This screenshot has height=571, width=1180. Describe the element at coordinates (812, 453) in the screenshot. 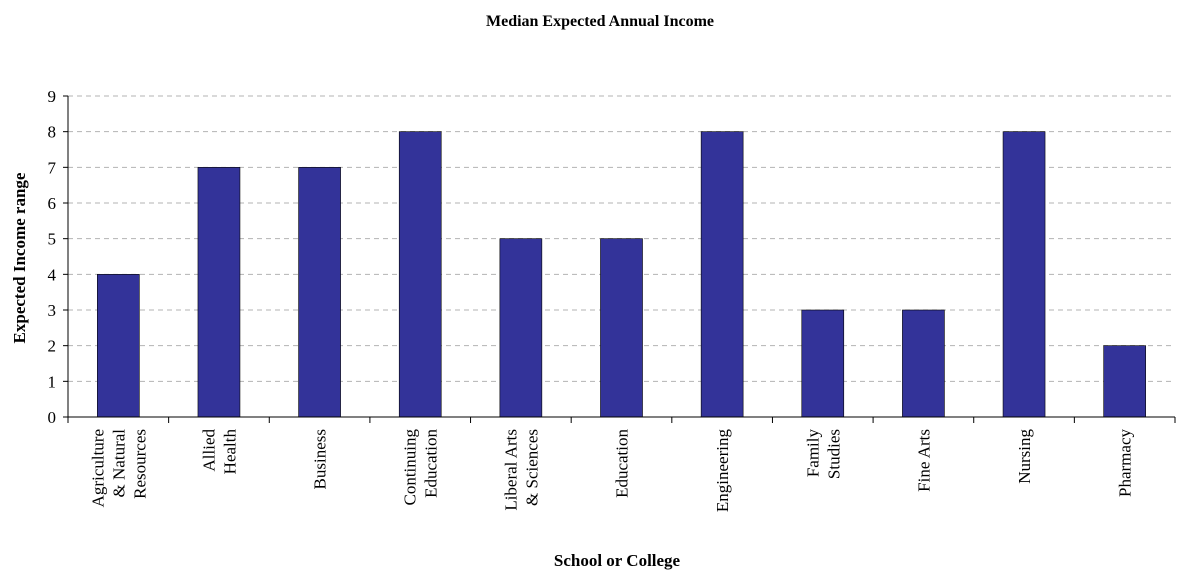

I see `x-category-label-line: Family` at that location.